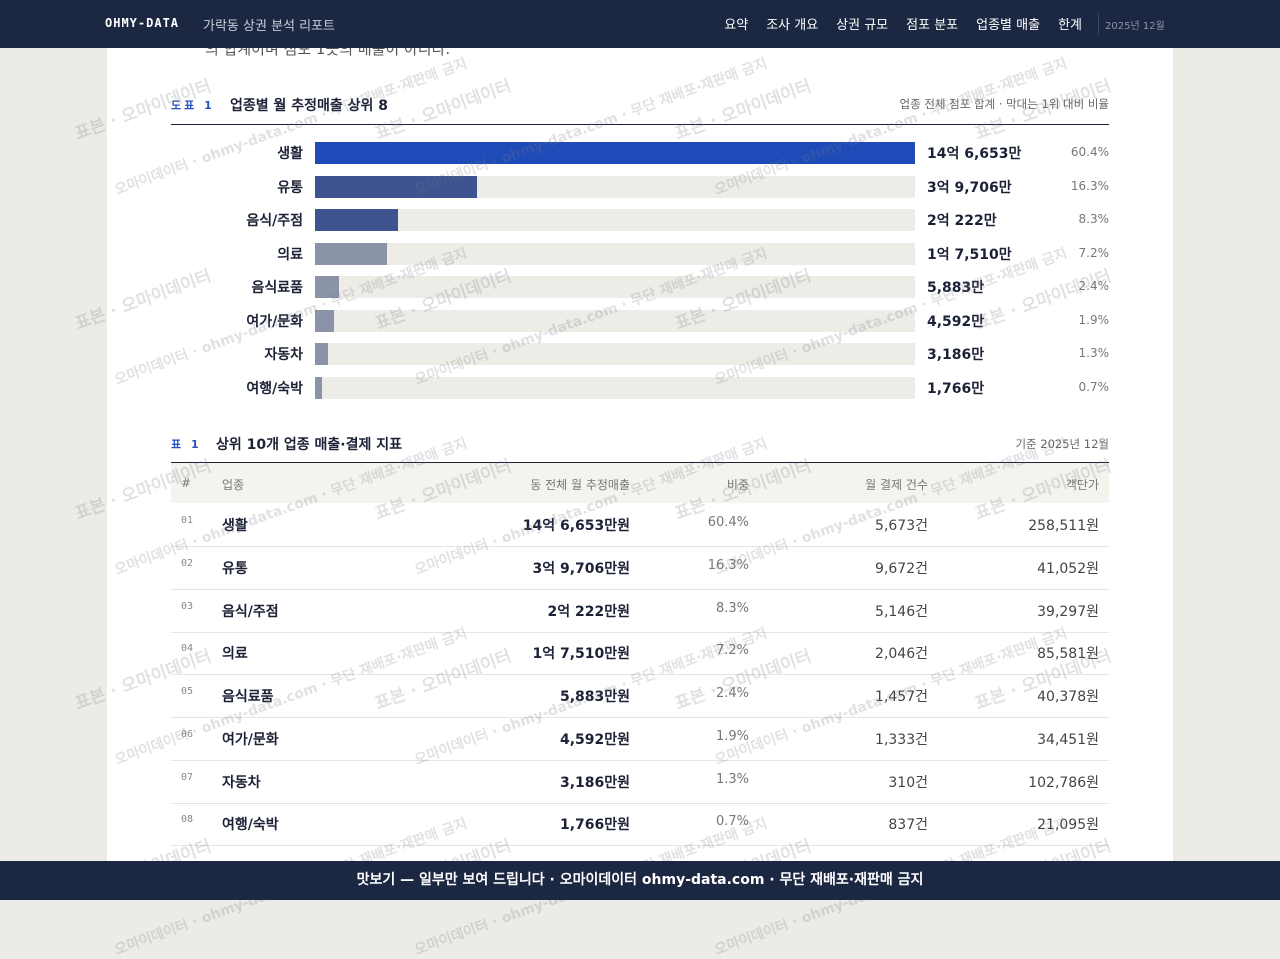  What do you see at coordinates (594, 697) in the screenshot?
I see `table-cell: 5,883만원` at bounding box center [594, 697].